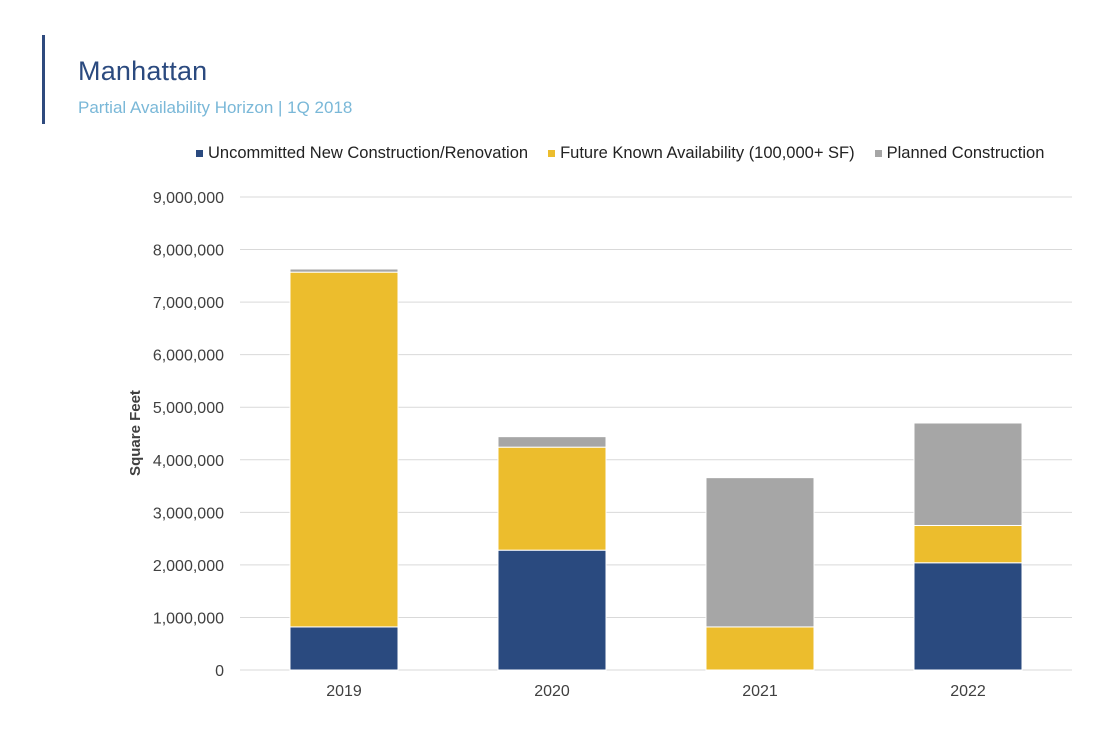 The image size is (1100, 749). Describe the element at coordinates (760, 552) in the screenshot. I see `bar-planned-2021` at that location.